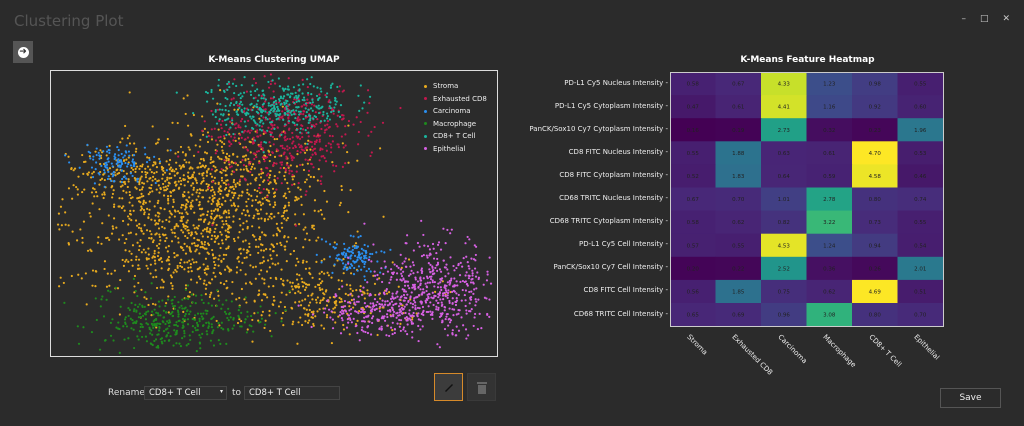  What do you see at coordinates (221, 391) in the screenshot?
I see `chevron-down-icon: ▾` at bounding box center [221, 391].